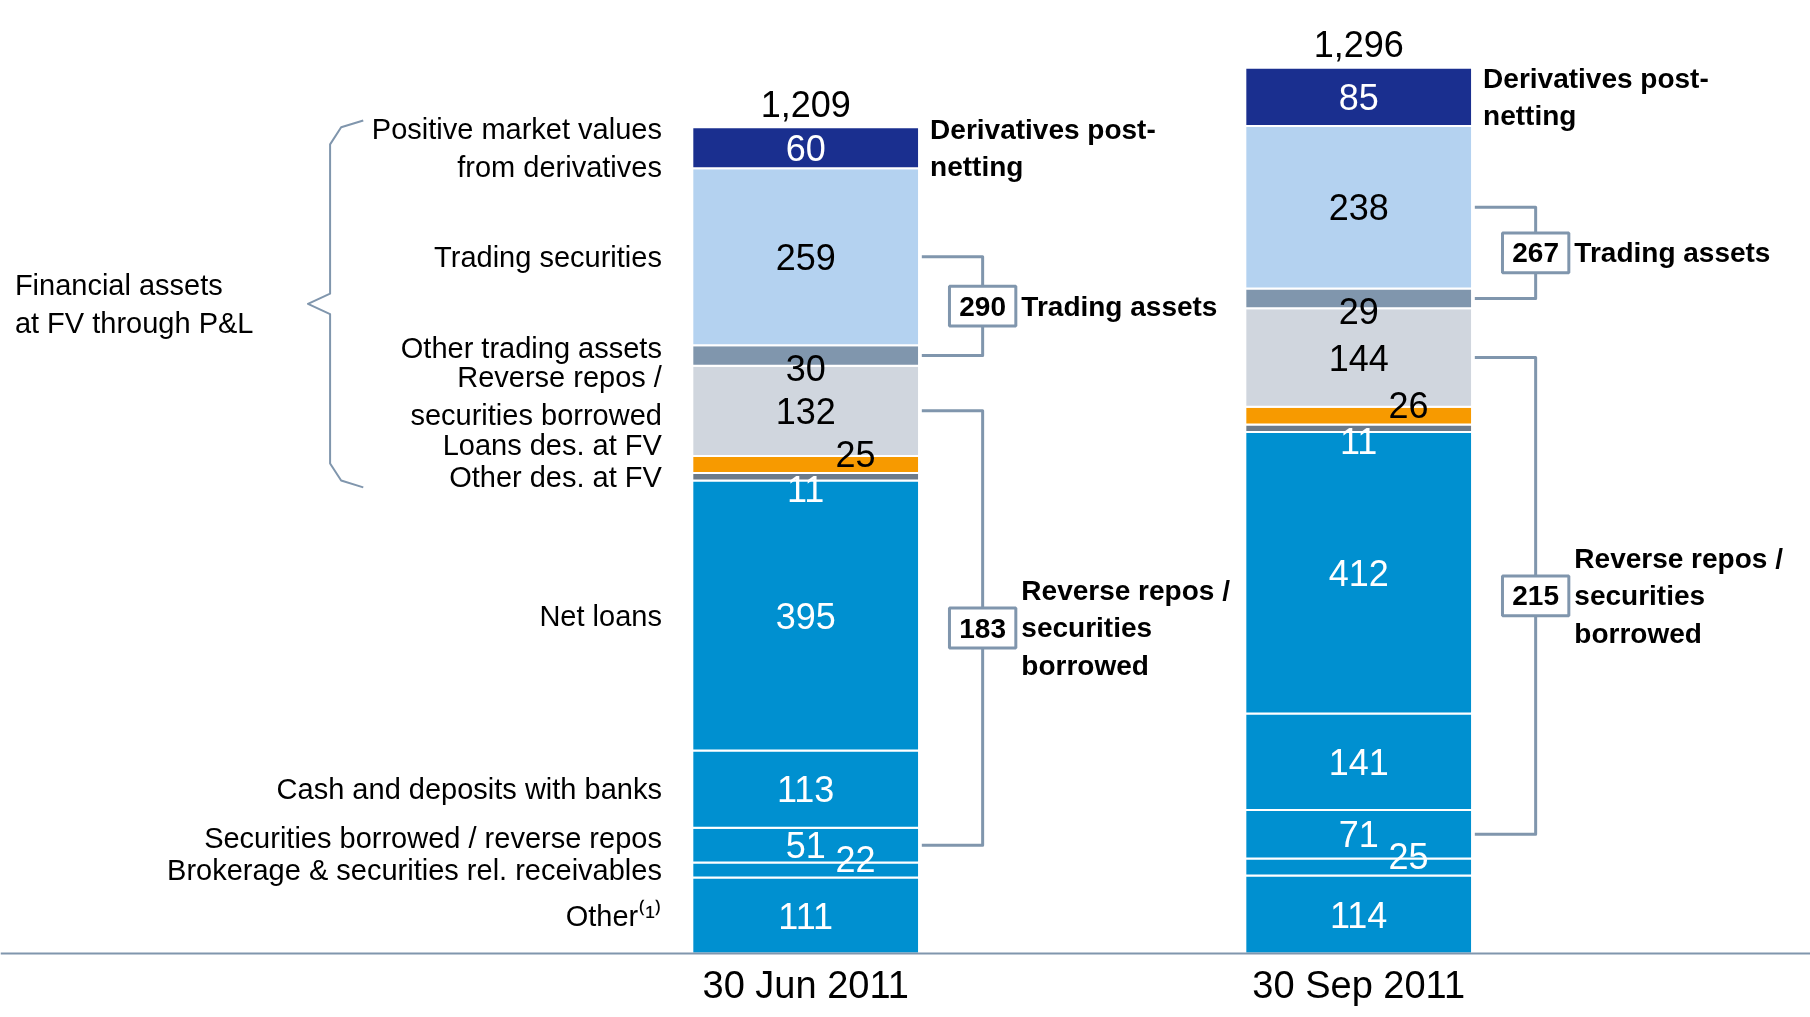 This screenshot has height=1017, width=1810. Describe the element at coordinates (805, 985) in the screenshot. I see `x-tick-label: 30 Jun 2011` at that location.